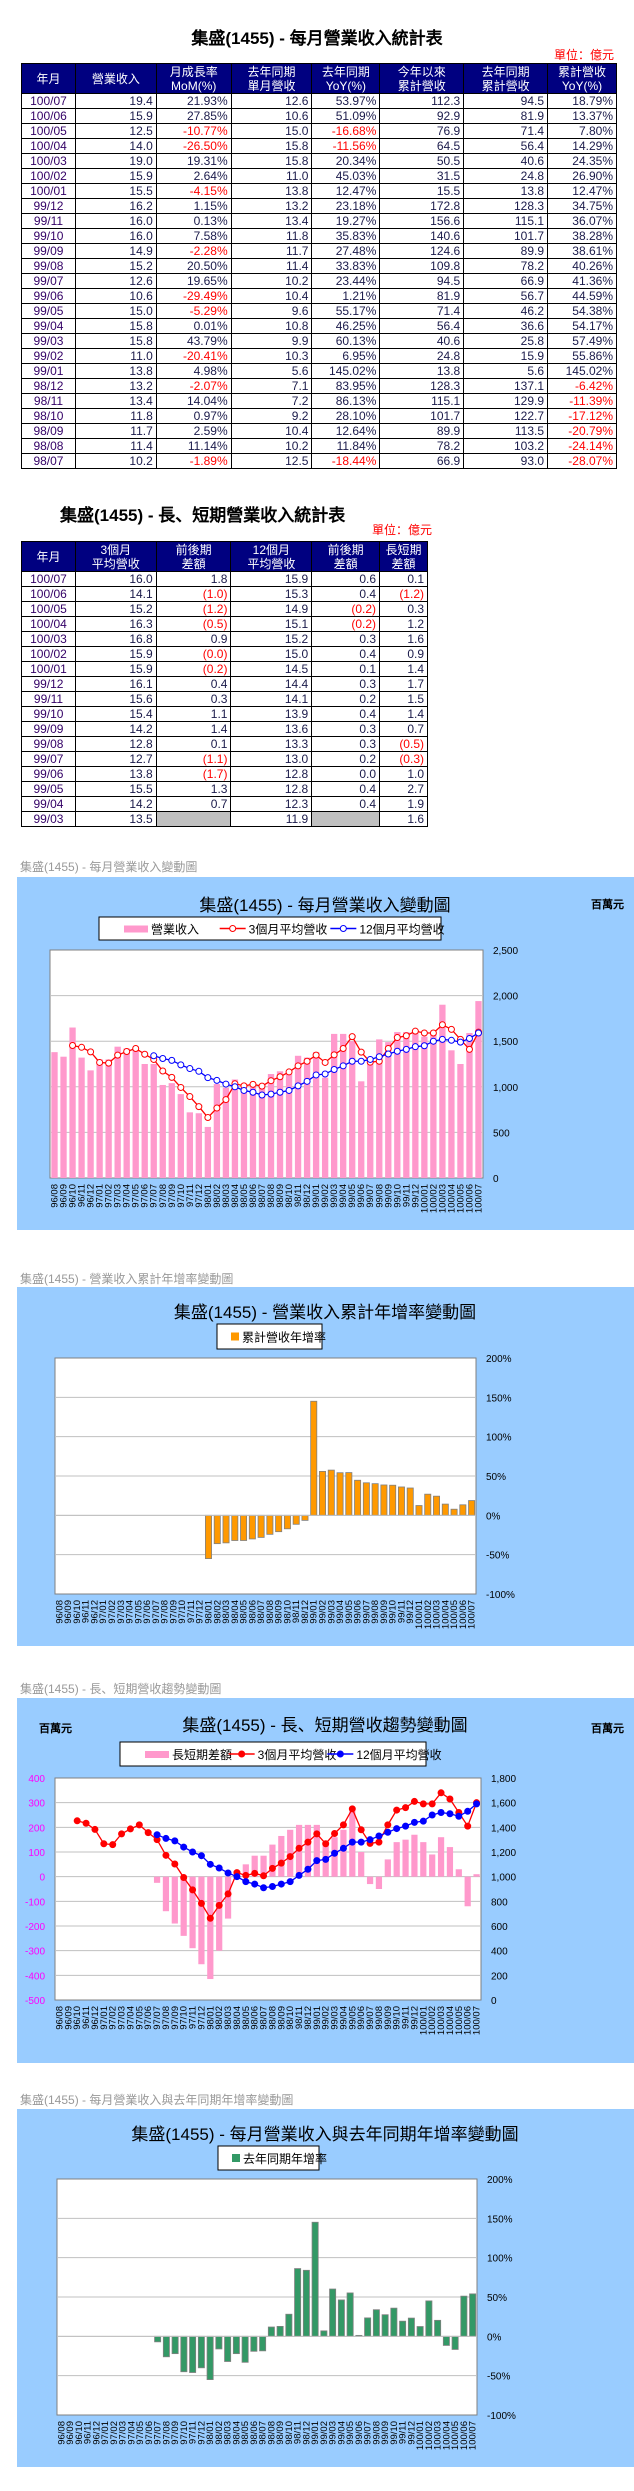  Describe the element at coordinates (460, 1198) in the screenshot. I see `x-tick-label: 100/05` at that location.